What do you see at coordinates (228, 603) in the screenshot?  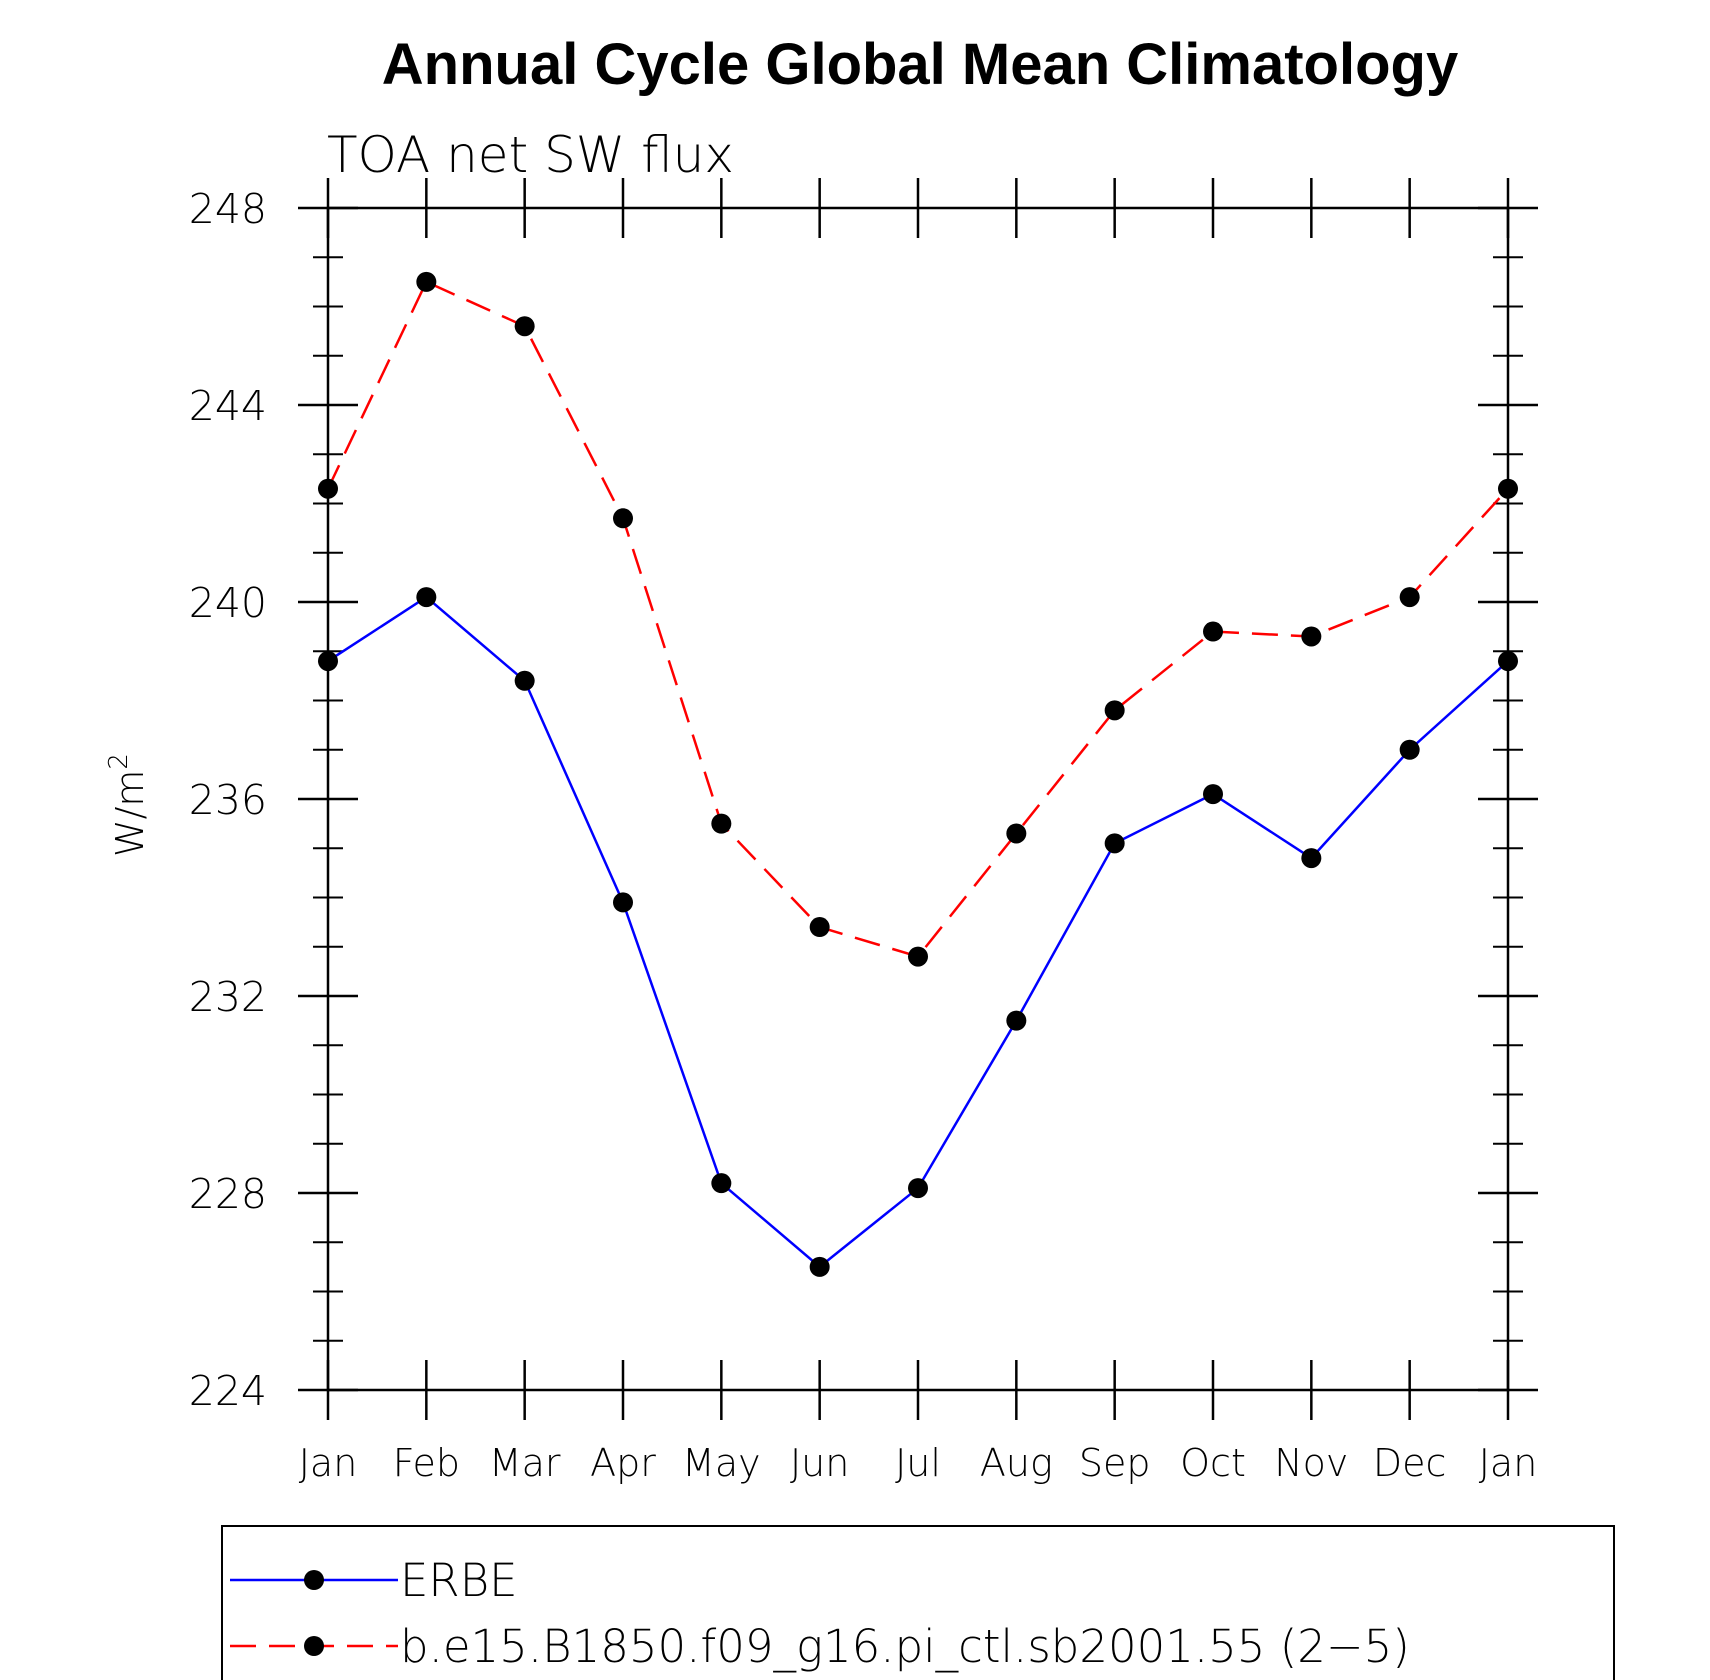 I see `y-tick-label: 240` at bounding box center [228, 603].